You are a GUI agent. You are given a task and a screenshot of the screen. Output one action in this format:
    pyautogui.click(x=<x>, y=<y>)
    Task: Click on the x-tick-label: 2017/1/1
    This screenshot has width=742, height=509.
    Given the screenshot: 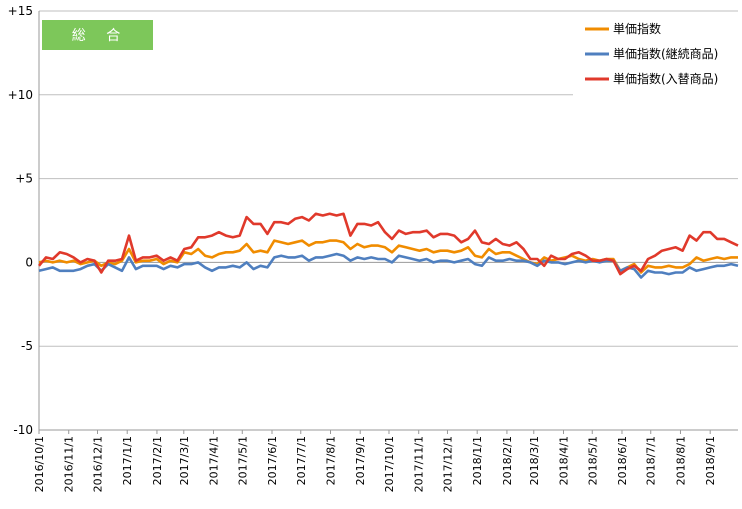 What is the action you would take?
    pyautogui.click(x=127, y=460)
    